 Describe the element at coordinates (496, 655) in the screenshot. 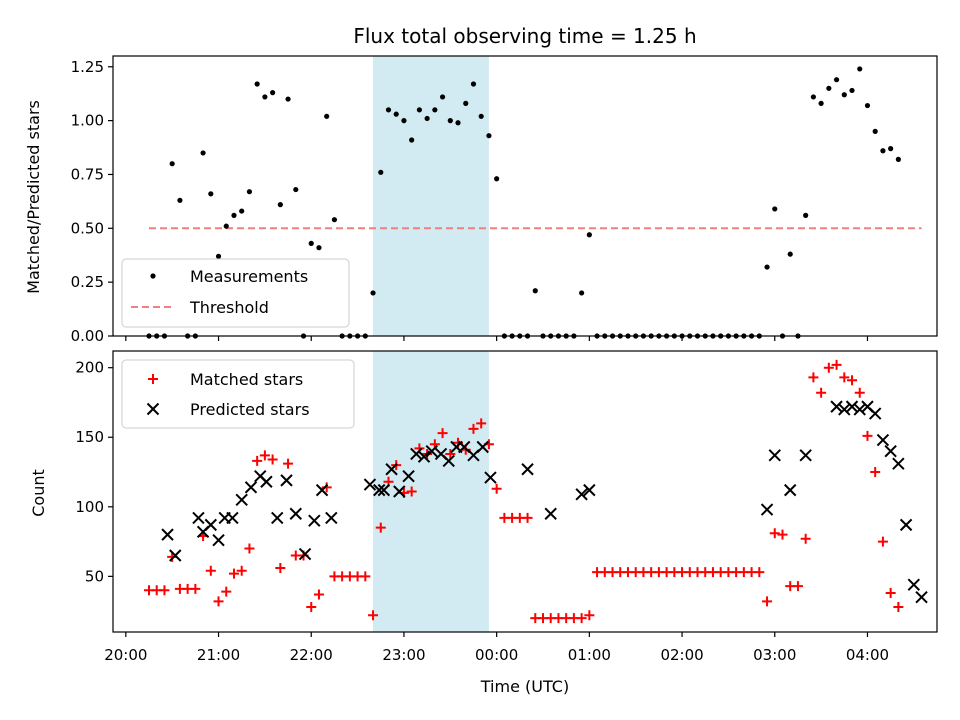

I see `x-tick-label: 00:00` at that location.